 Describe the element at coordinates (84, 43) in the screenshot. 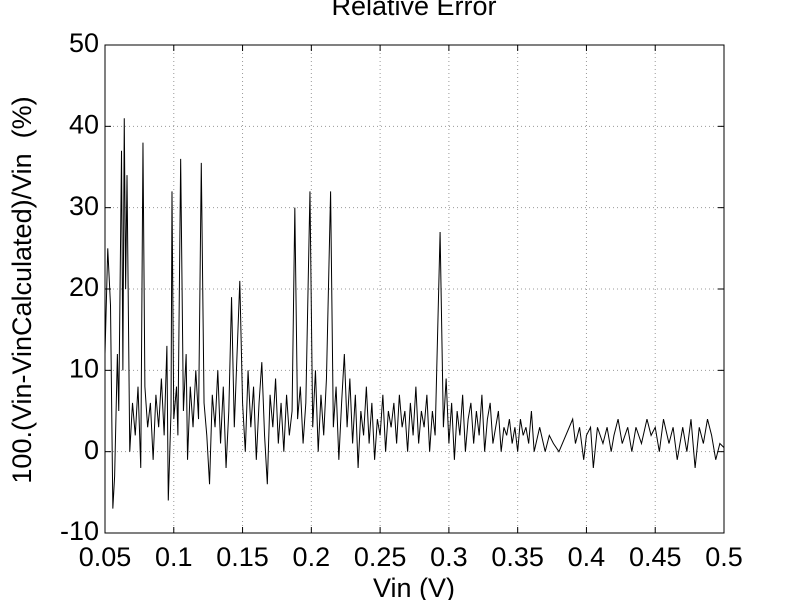

I see `y-tick-label: 50` at that location.